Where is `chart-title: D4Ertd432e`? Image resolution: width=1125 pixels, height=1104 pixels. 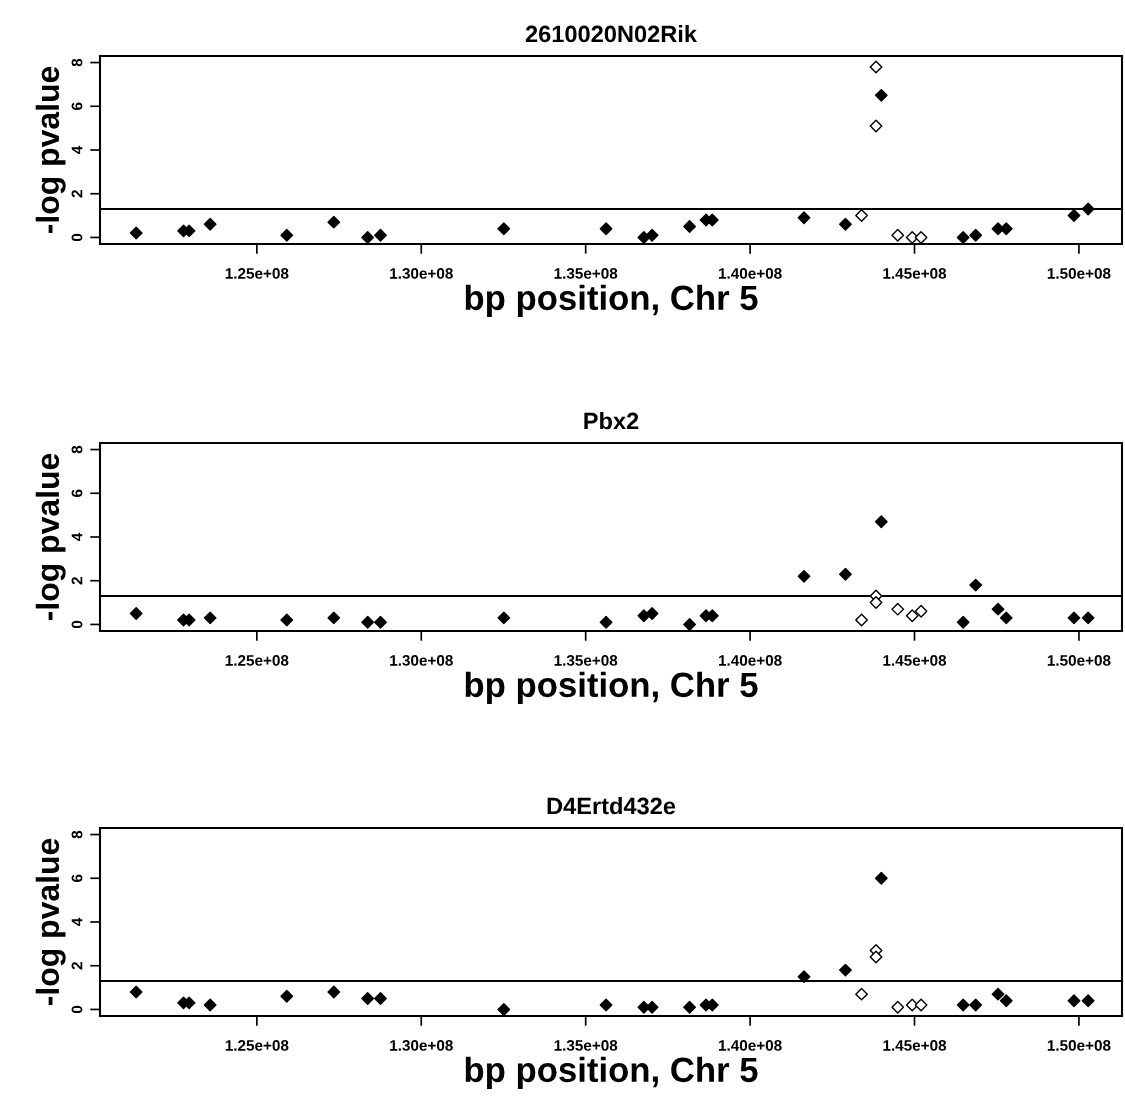 chart-title: D4Ertd432e is located at coordinates (611, 806).